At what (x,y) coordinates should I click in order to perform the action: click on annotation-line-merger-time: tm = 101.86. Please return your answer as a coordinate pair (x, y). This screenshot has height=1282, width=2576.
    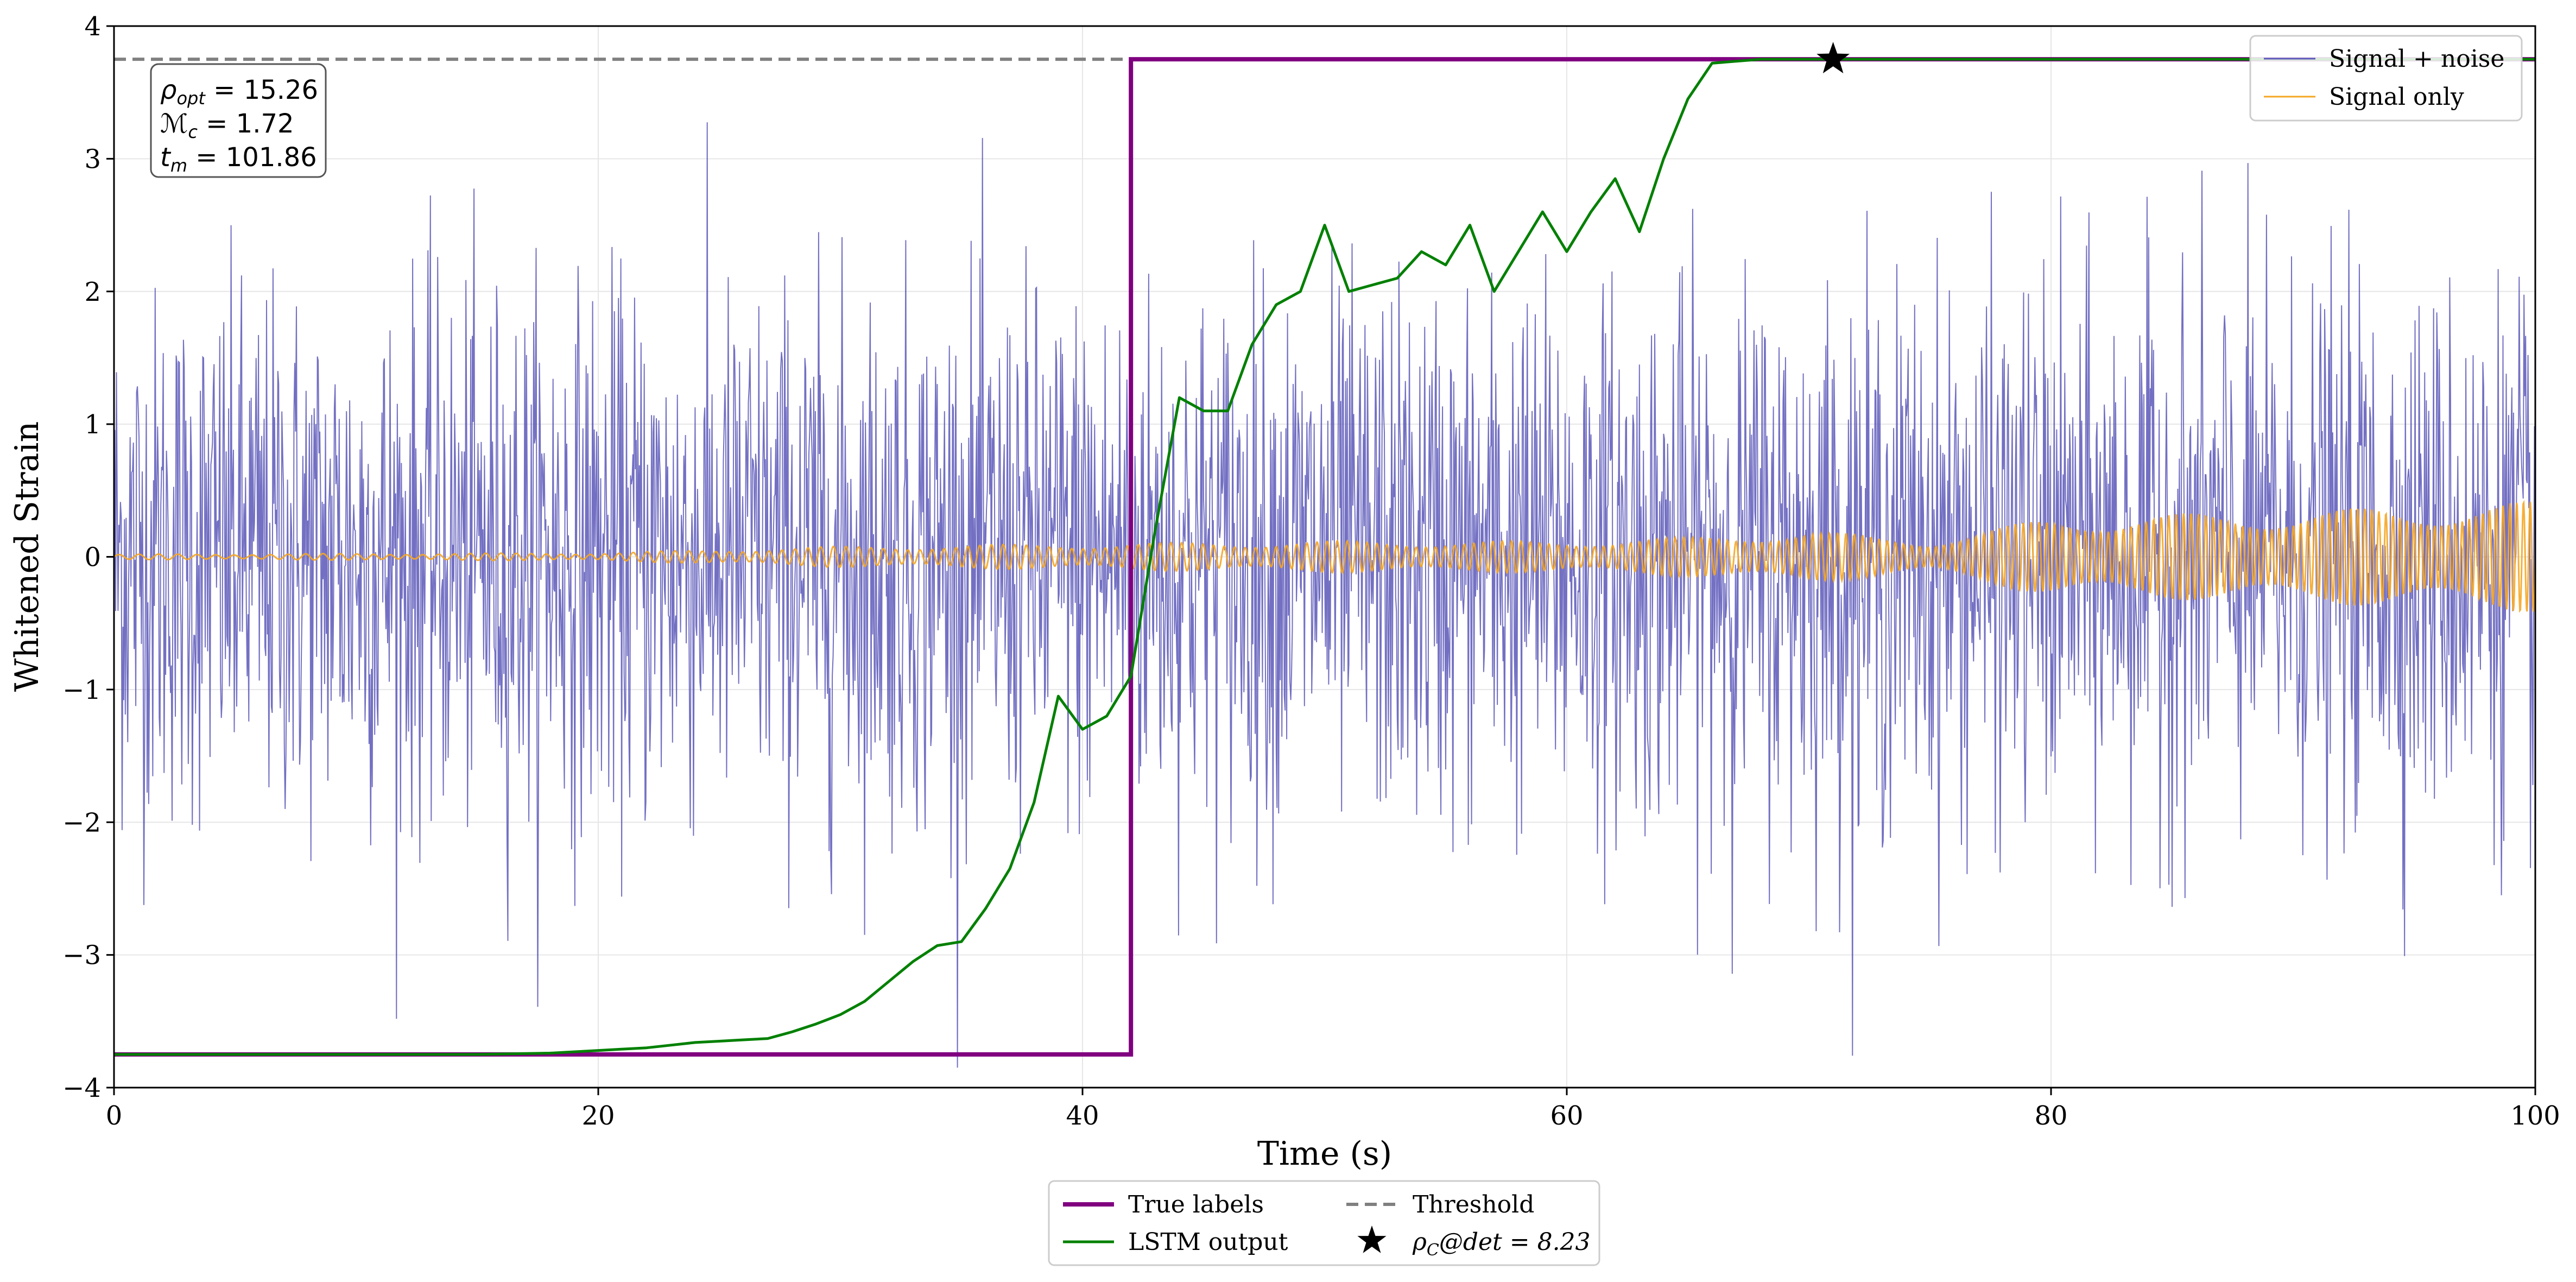
    Looking at the image, I should click on (238, 159).